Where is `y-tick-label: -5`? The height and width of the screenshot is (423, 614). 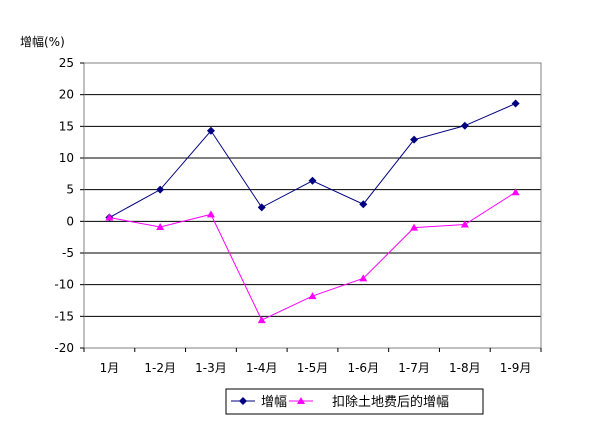
y-tick-label: -5 is located at coordinates (68, 253).